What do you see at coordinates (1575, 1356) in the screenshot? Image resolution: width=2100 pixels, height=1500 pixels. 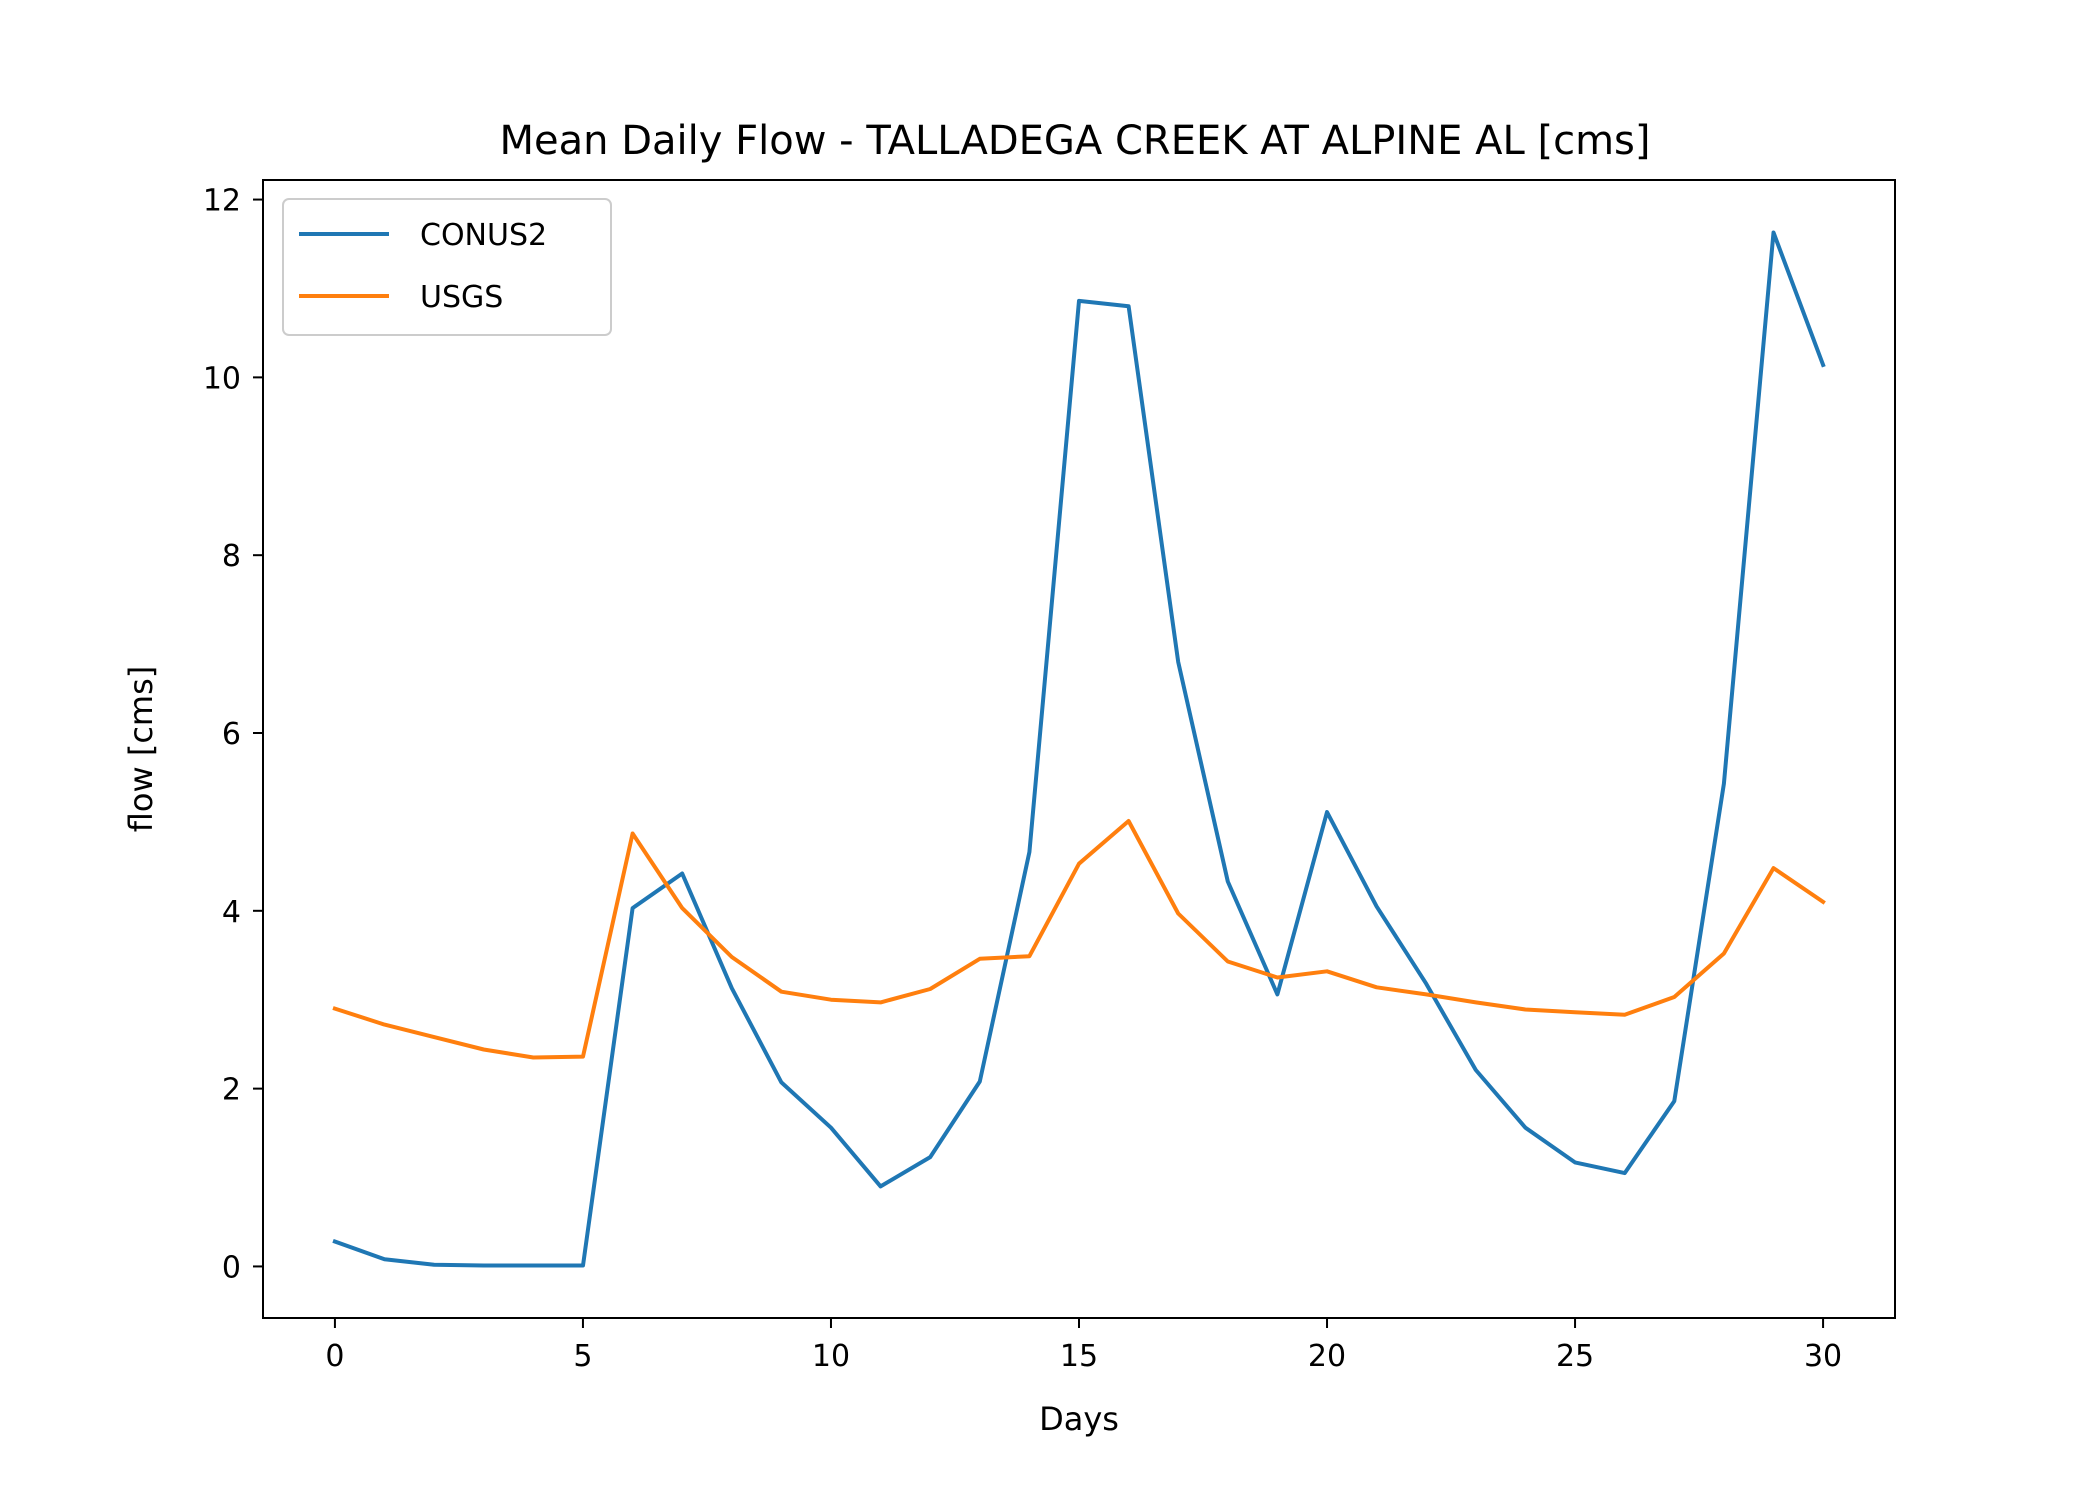 I see `x-tick-label: 25` at bounding box center [1575, 1356].